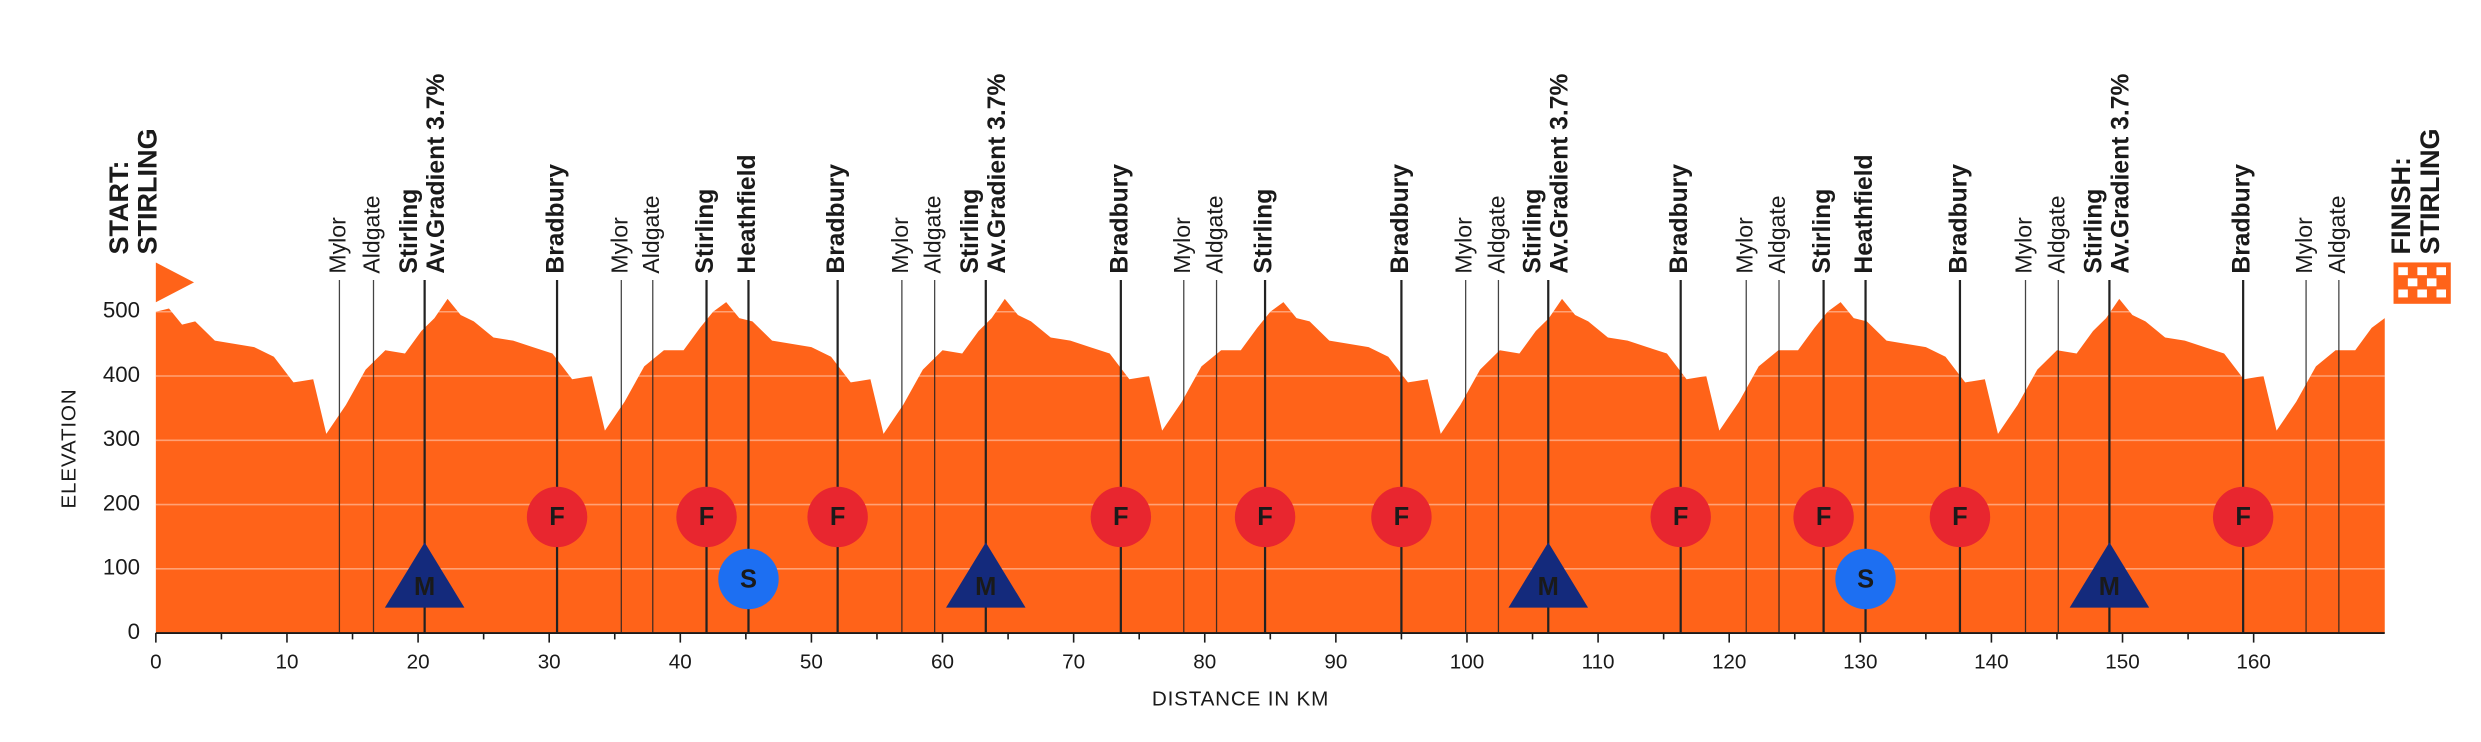 This screenshot has width=2481, height=742. What do you see at coordinates (2422, 283) in the screenshot?
I see `finish-flag` at bounding box center [2422, 283].